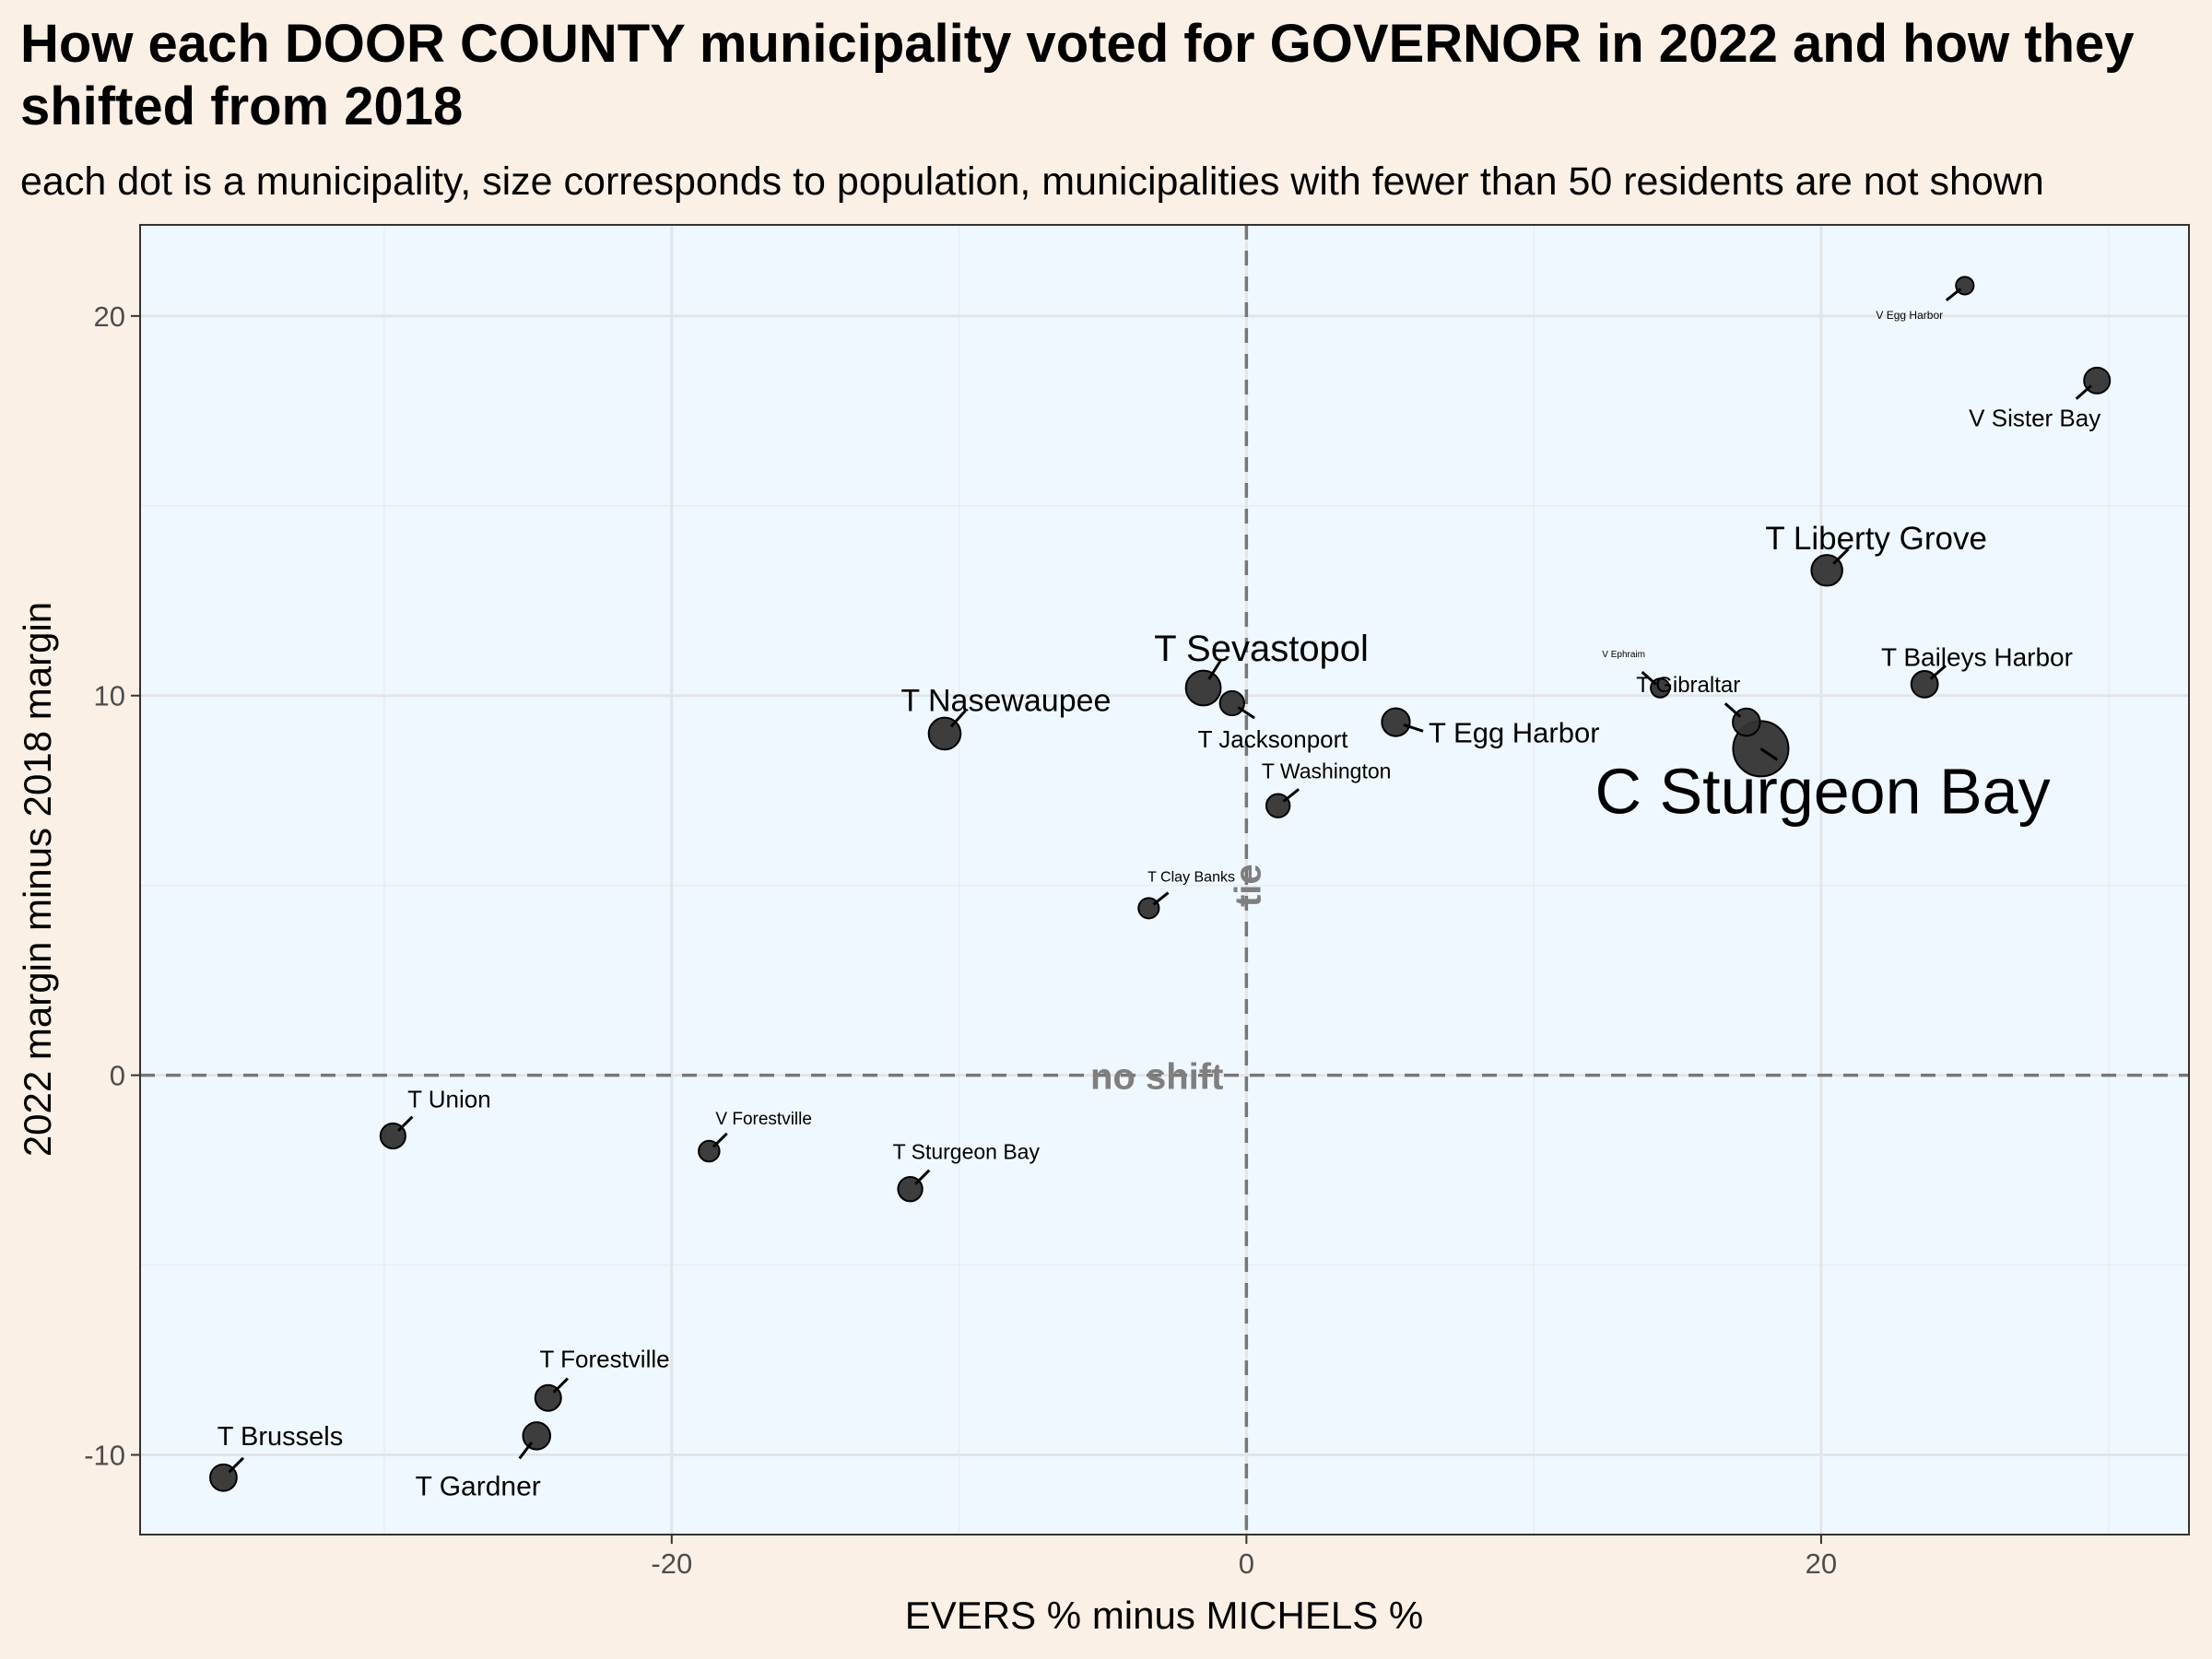  I want to click on point-label: V Egg Harbor, so click(1909, 315).